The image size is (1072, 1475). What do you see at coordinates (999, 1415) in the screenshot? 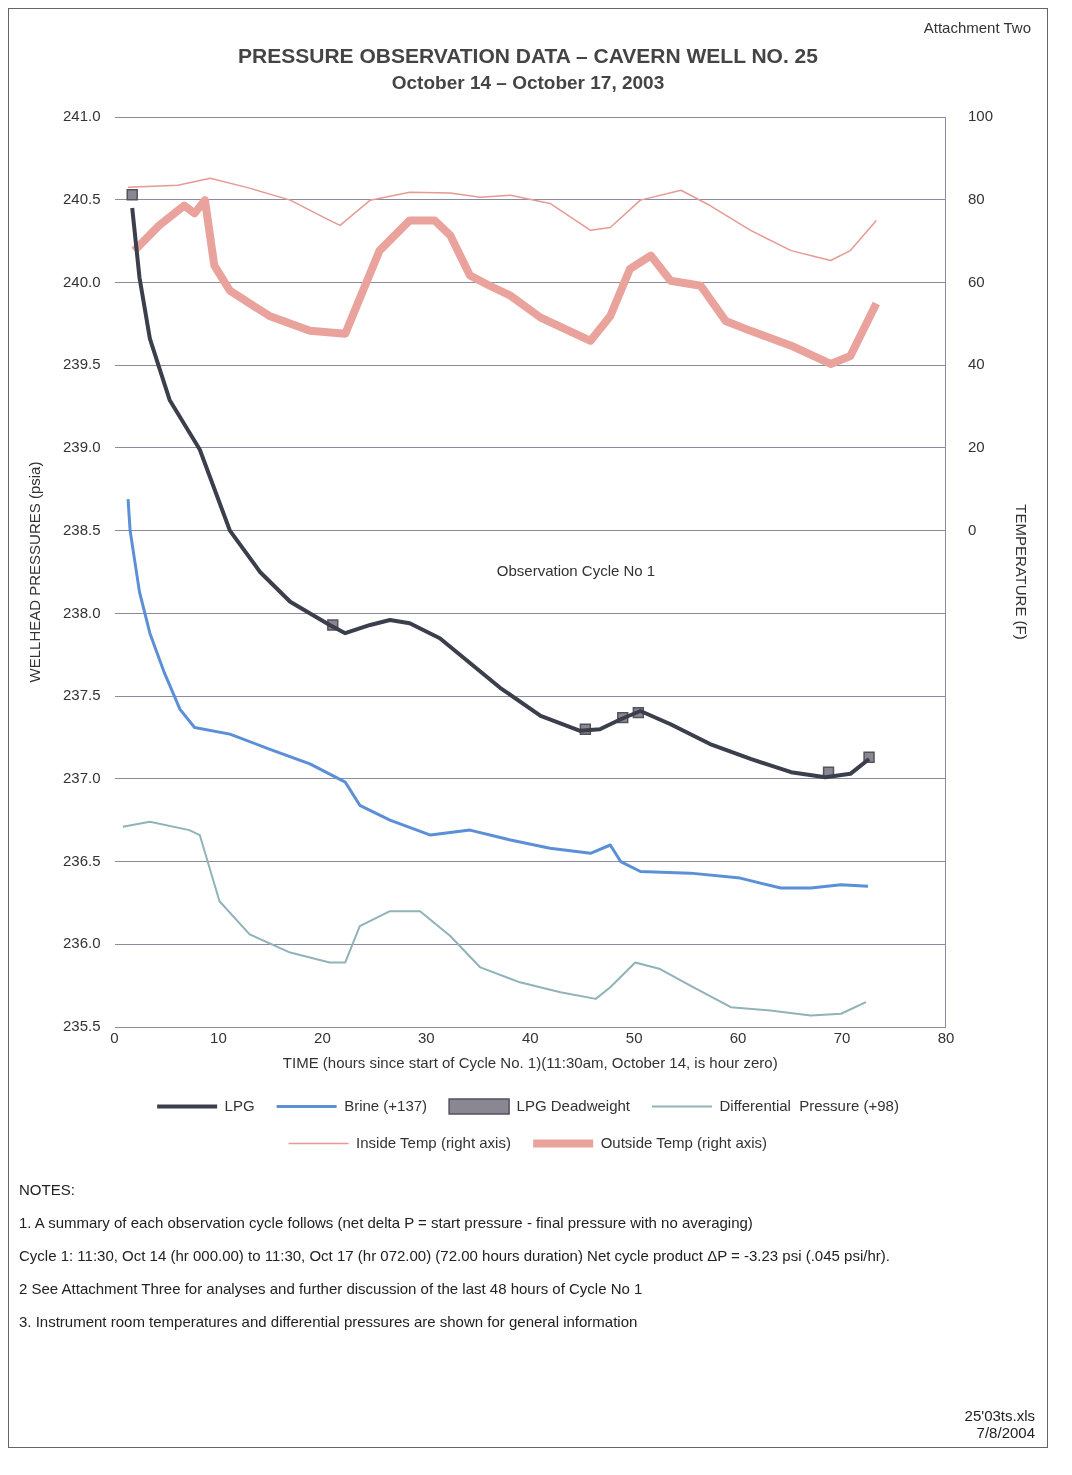
I see `text: 25'03ts.xls` at bounding box center [999, 1415].